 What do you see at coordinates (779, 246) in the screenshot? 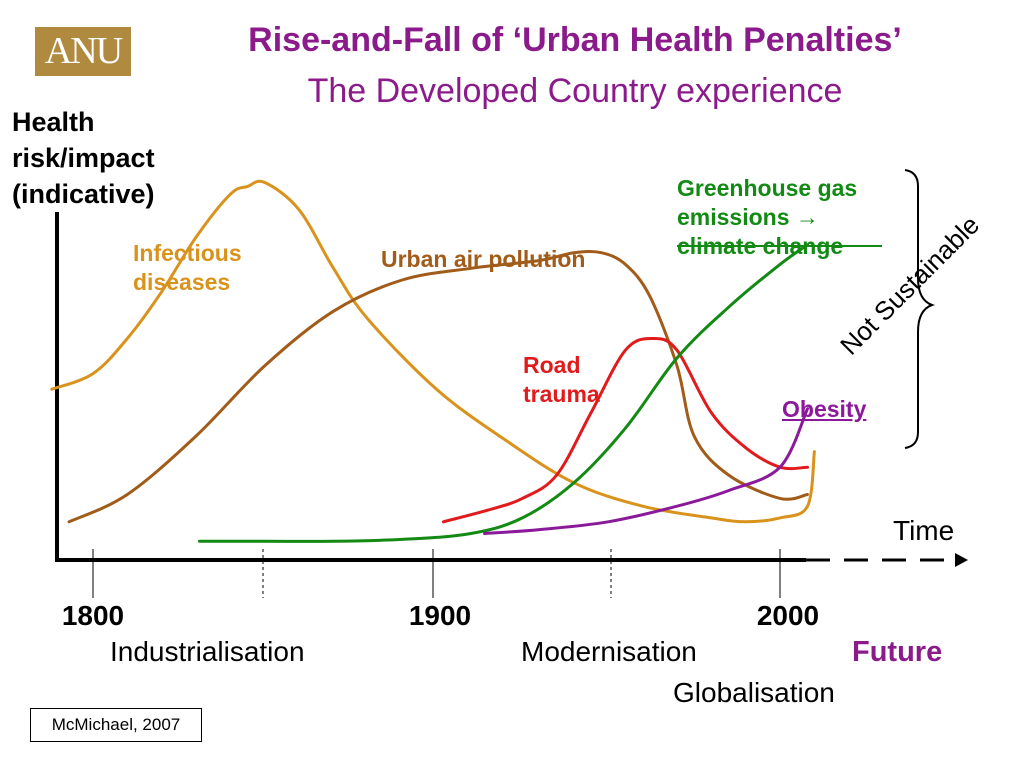
I see `greenhouse-underline` at bounding box center [779, 246].